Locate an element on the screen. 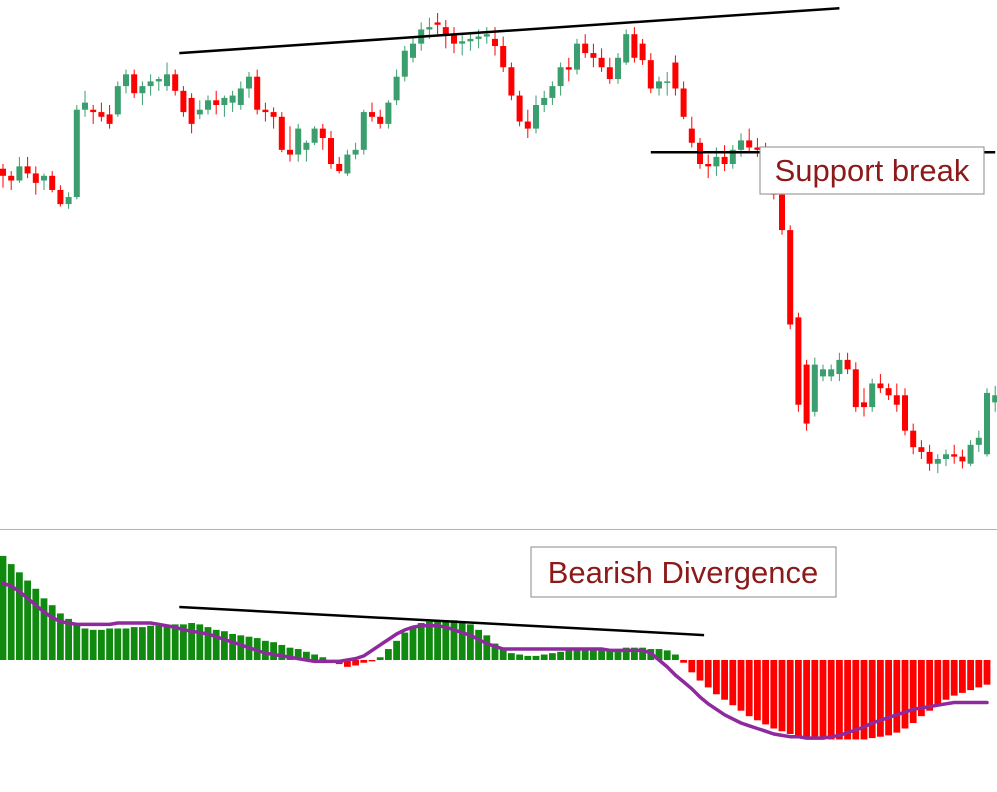 Image resolution: width=997 pixels, height=792 pixels. bearish-divergence-label: Bearish Divergence is located at coordinates (683, 572).